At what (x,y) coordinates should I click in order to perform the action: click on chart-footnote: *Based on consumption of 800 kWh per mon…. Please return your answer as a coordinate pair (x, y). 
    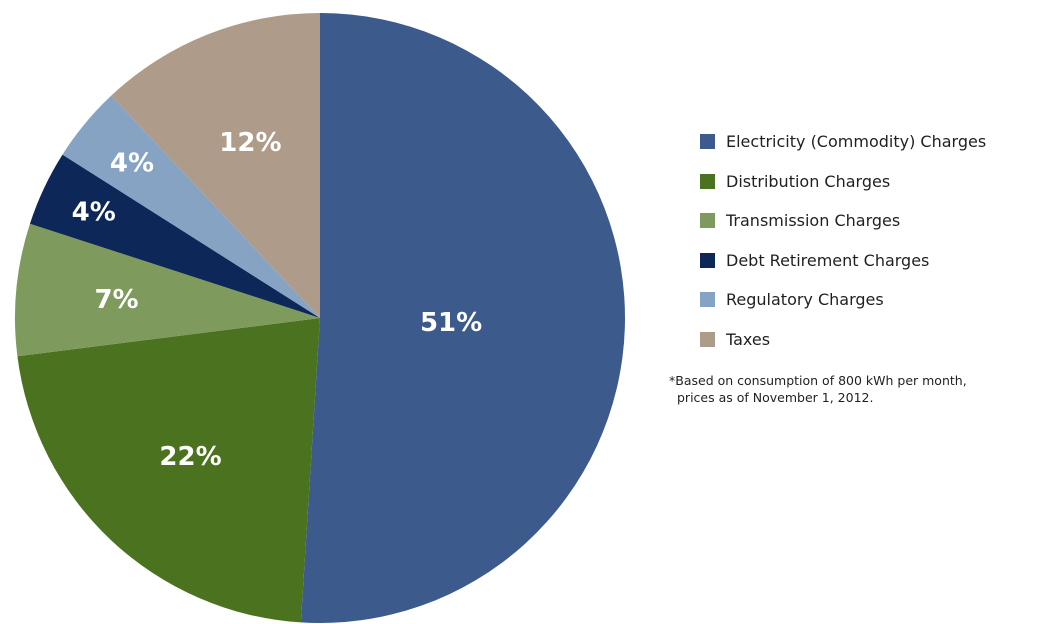
    Looking at the image, I should click on (865, 389).